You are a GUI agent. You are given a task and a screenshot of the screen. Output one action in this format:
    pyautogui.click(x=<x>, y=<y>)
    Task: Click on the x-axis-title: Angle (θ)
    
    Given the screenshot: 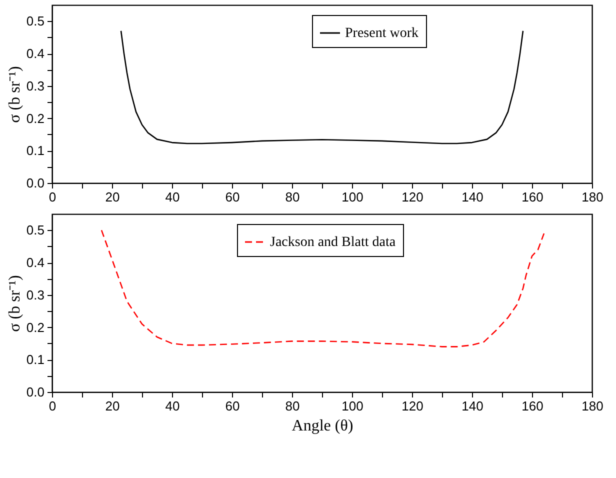 What is the action you would take?
    pyautogui.click(x=323, y=426)
    